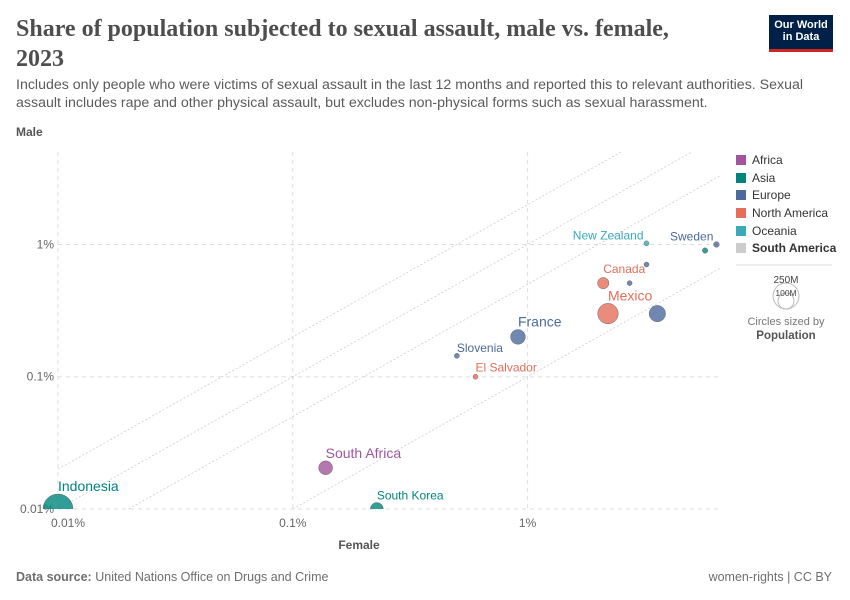 The height and width of the screenshot is (600, 850). What do you see at coordinates (785, 293) in the screenshot?
I see `size-legend-small-label: 100M` at bounding box center [785, 293].